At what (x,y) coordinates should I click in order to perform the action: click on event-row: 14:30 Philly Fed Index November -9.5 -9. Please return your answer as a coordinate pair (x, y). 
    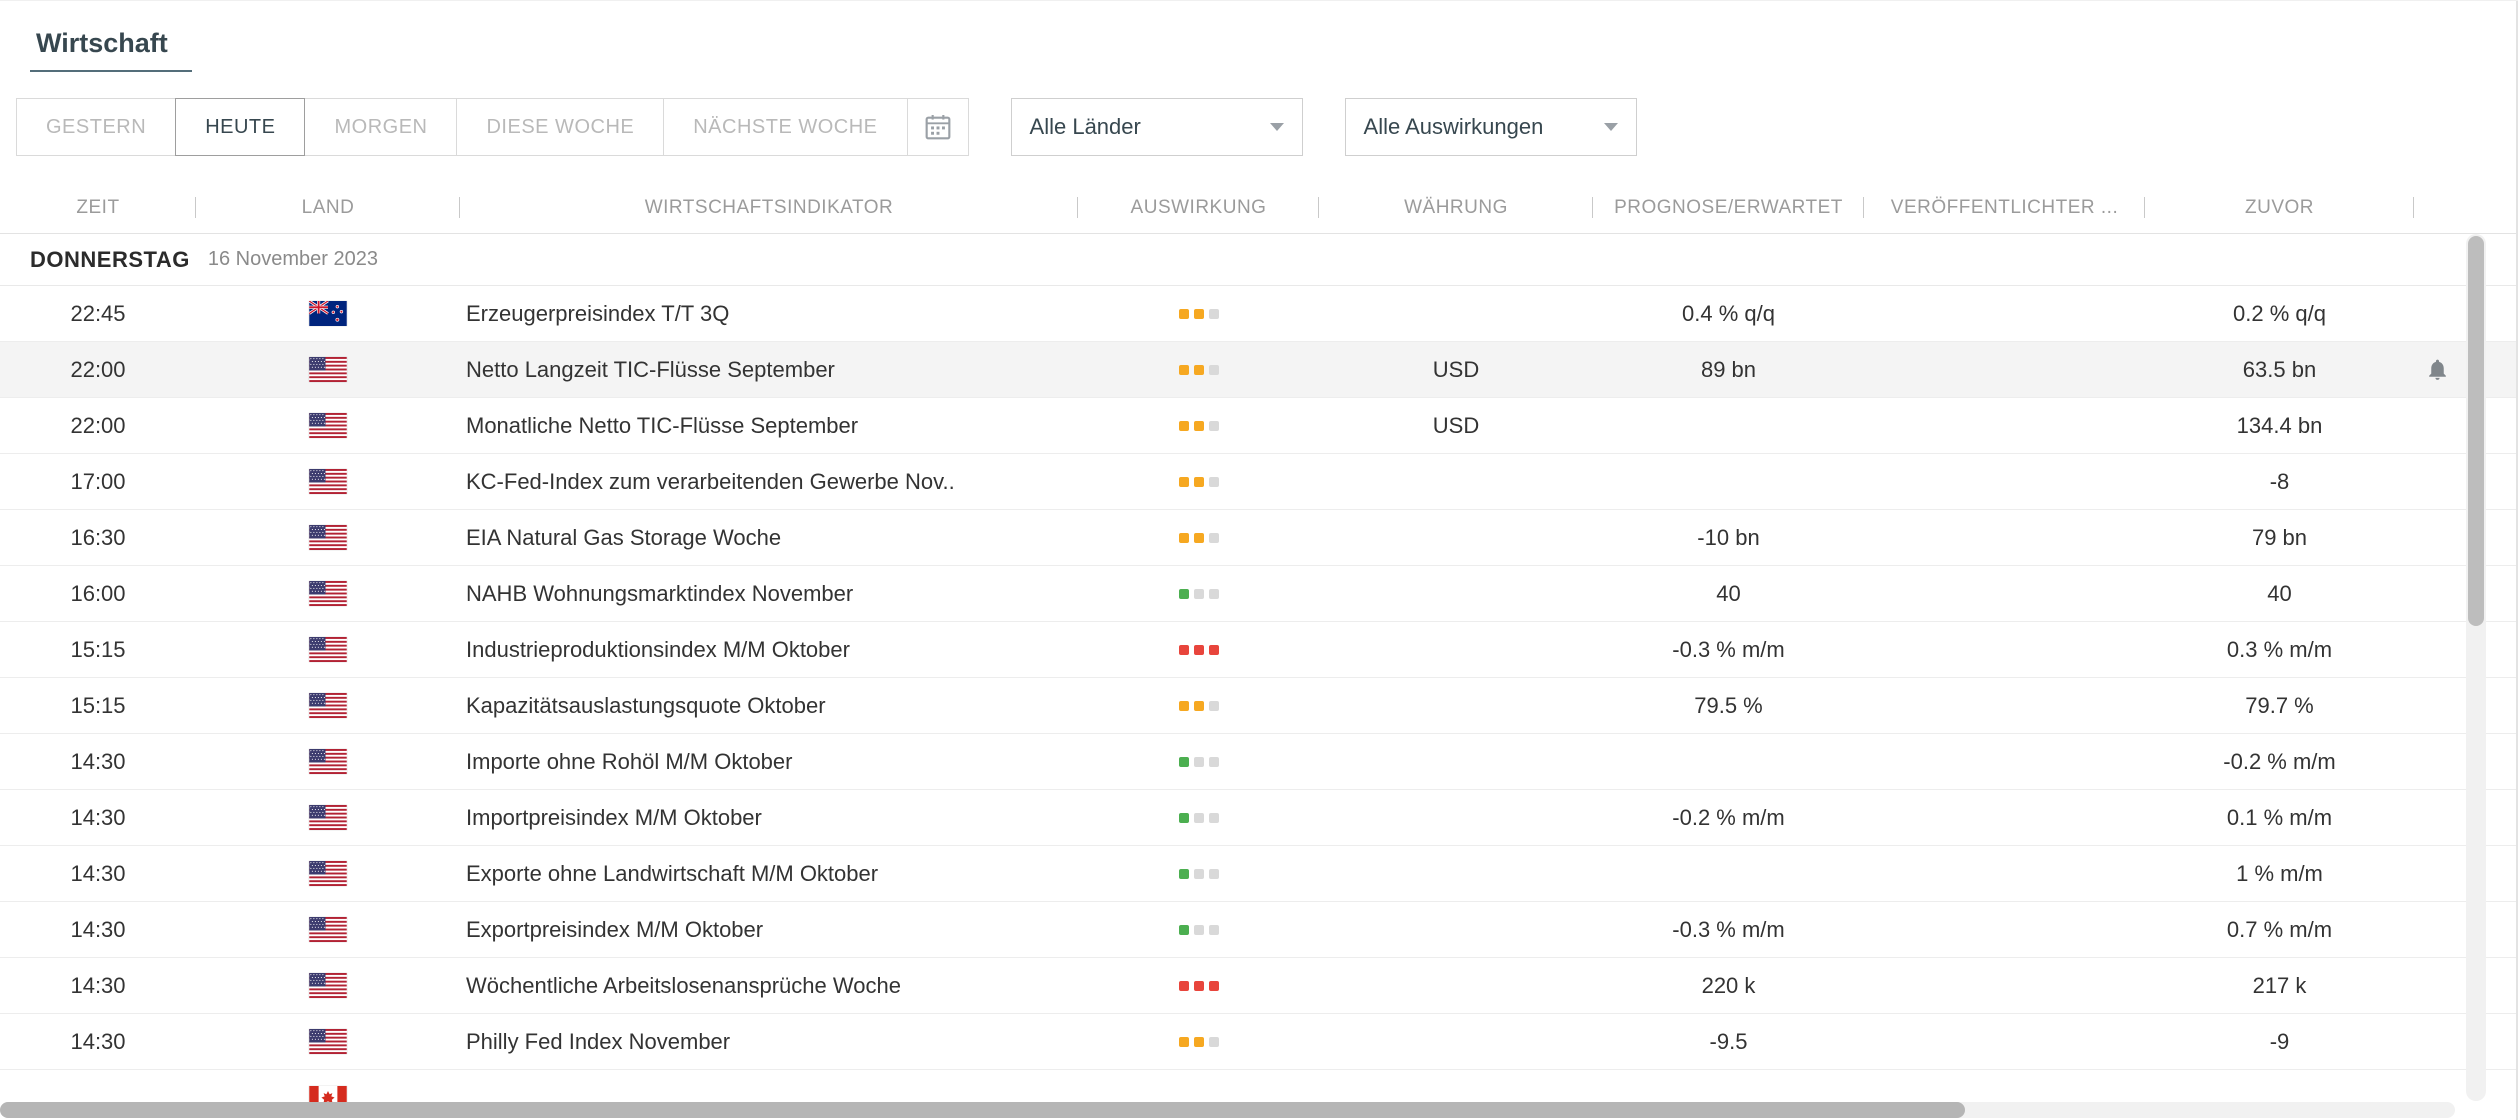
    Looking at the image, I should click on (1259, 1042).